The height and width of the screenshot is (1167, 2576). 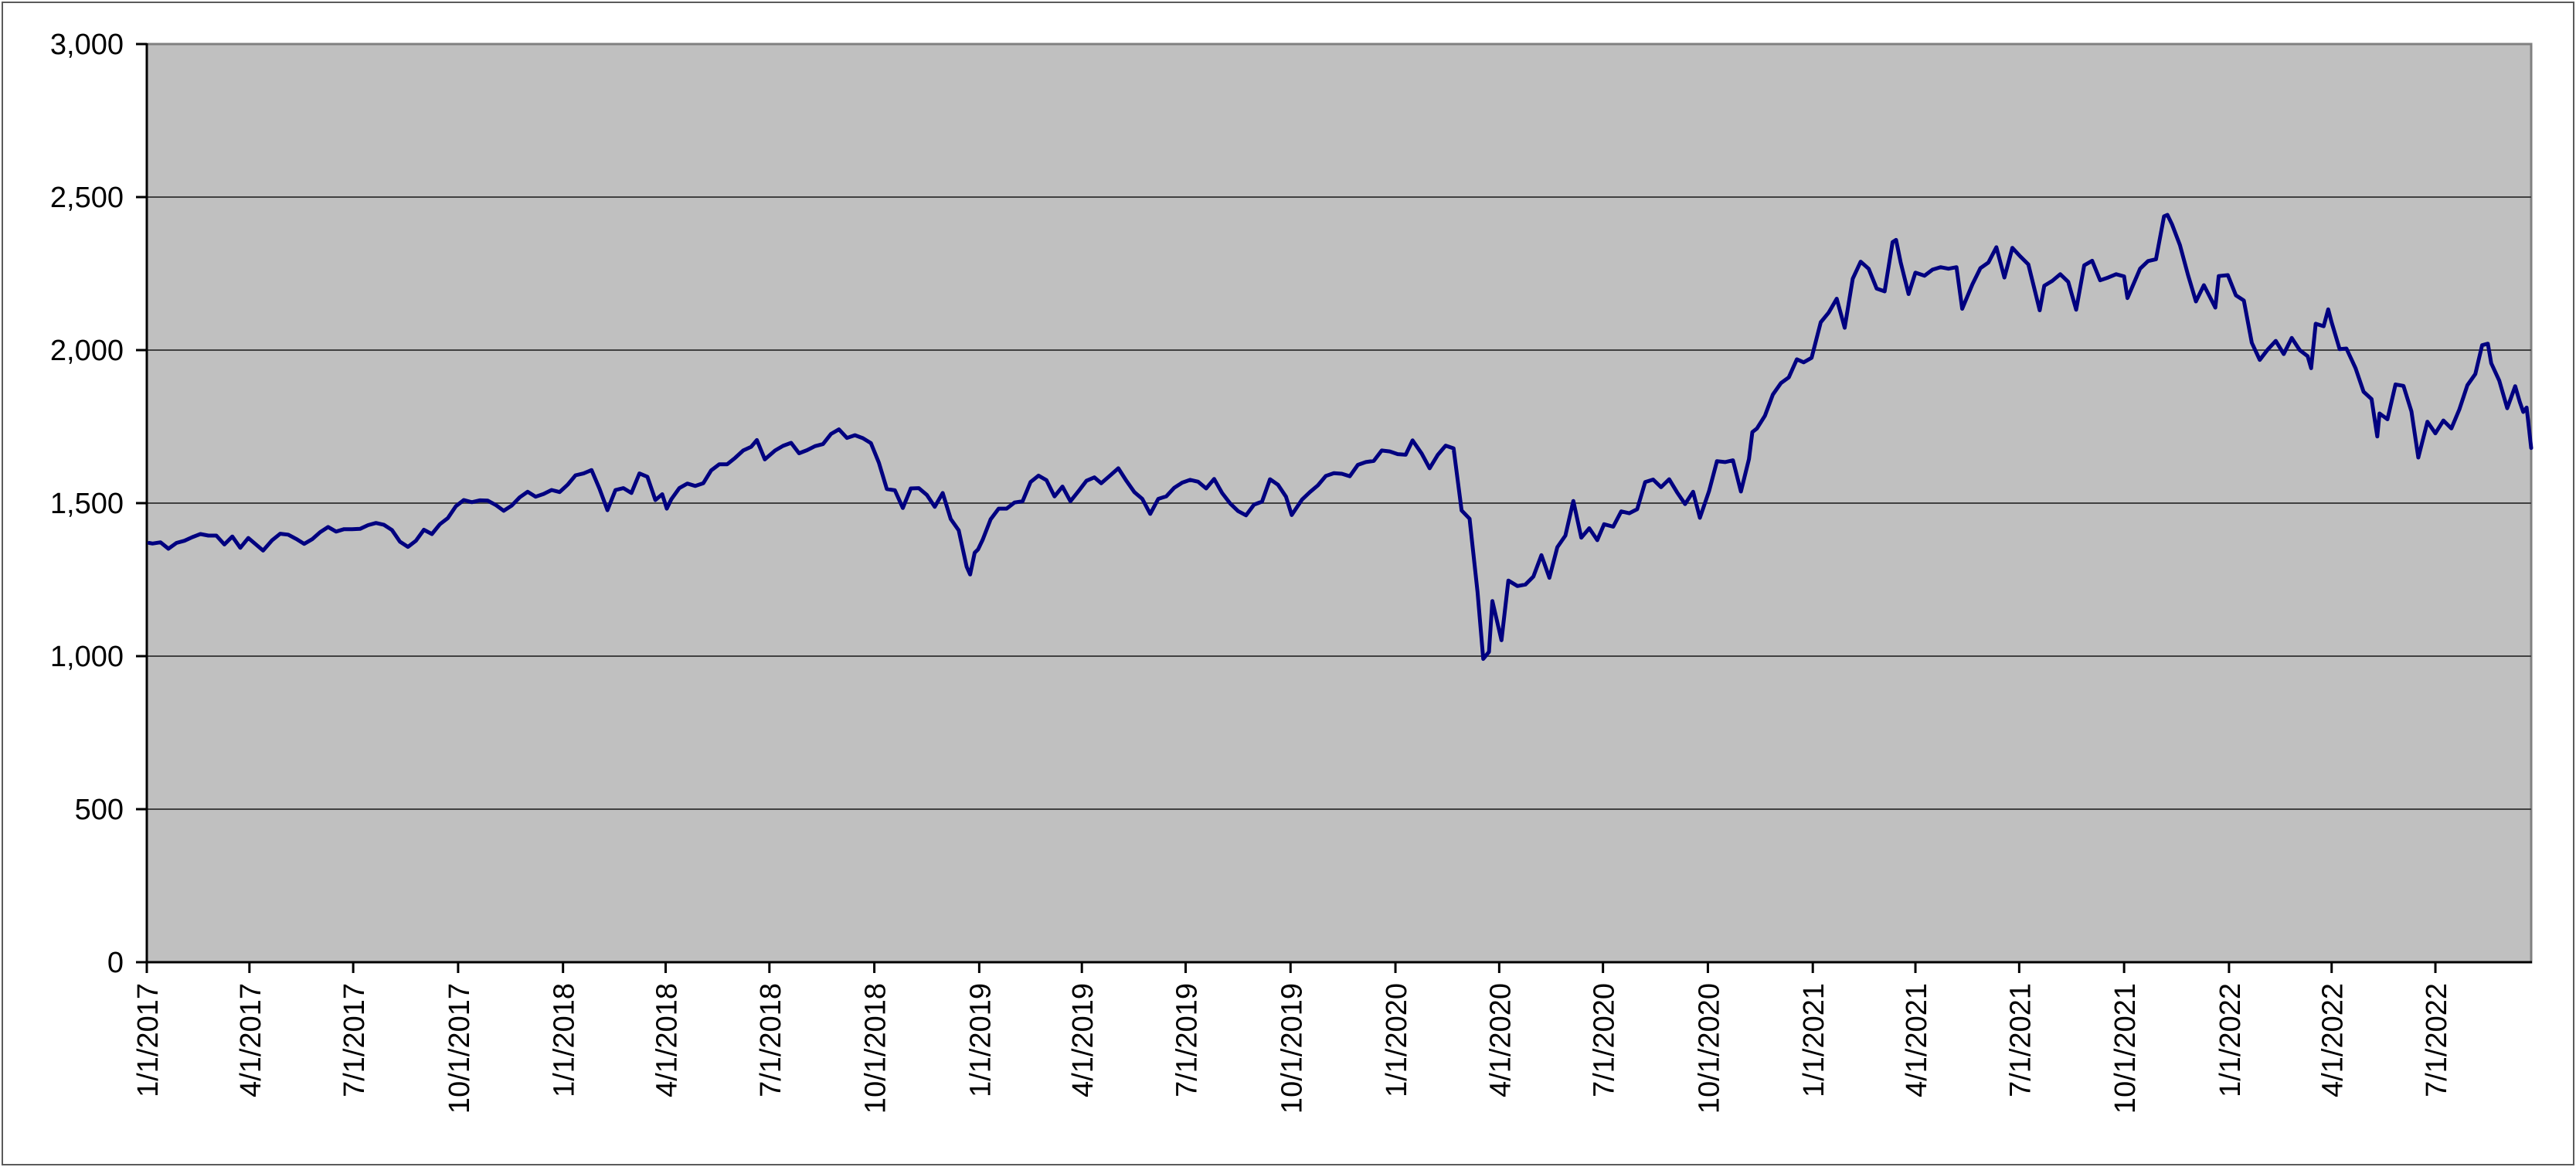 What do you see at coordinates (99, 810) in the screenshot?
I see `y-axis-label: 500` at bounding box center [99, 810].